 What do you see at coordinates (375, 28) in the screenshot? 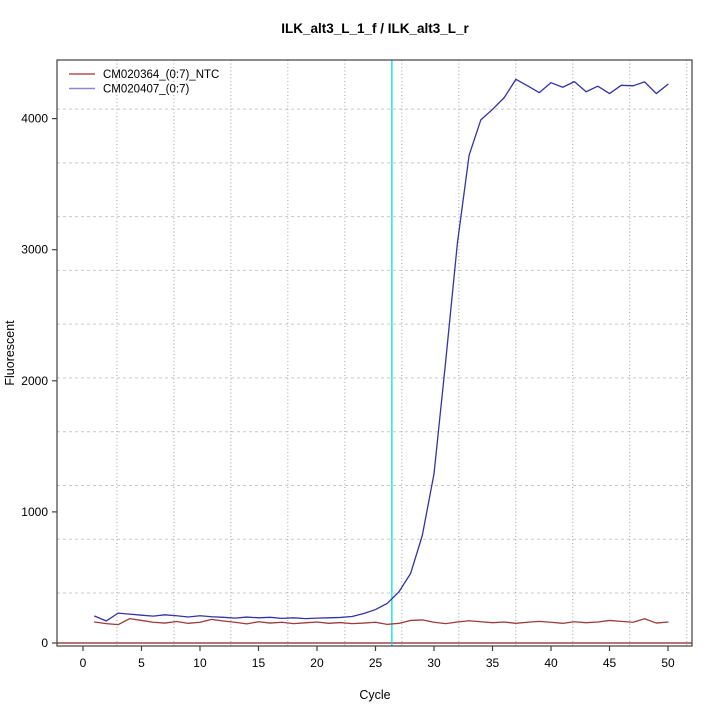
I see `chart-title: ILK_alt3_L_1_f / ILK_alt3_L_r` at bounding box center [375, 28].